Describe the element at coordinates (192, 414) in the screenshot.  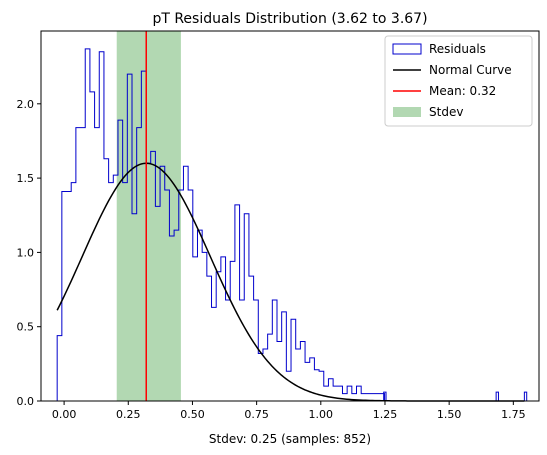
I see `x-tick-label: 0.50` at that location.